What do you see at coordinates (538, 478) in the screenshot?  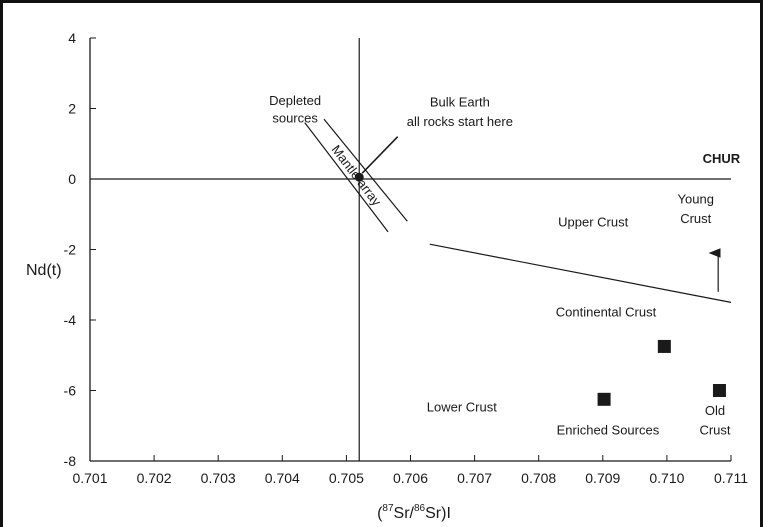 I see `x-tick-label: 0.708` at bounding box center [538, 478].